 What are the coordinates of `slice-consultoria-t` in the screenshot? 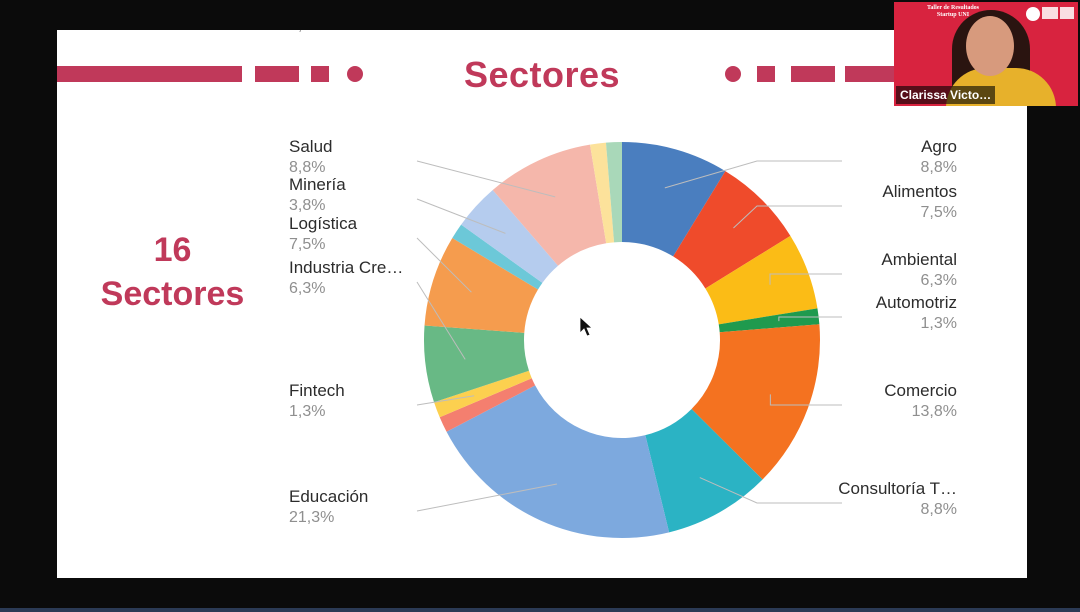 It's located at (704, 471).